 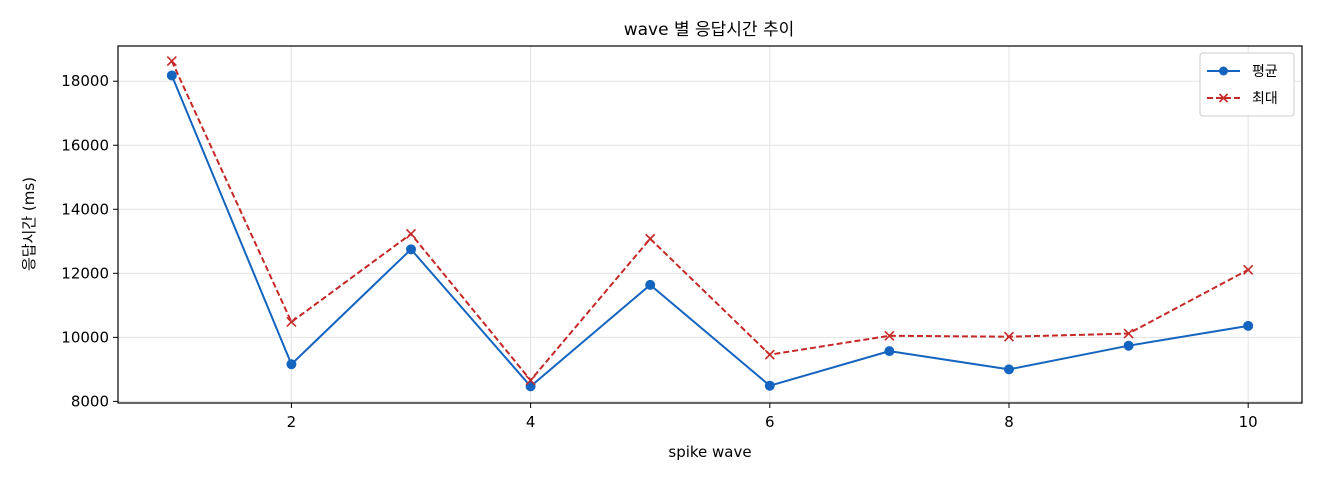 I want to click on data-point-평균-7, so click(x=889, y=351).